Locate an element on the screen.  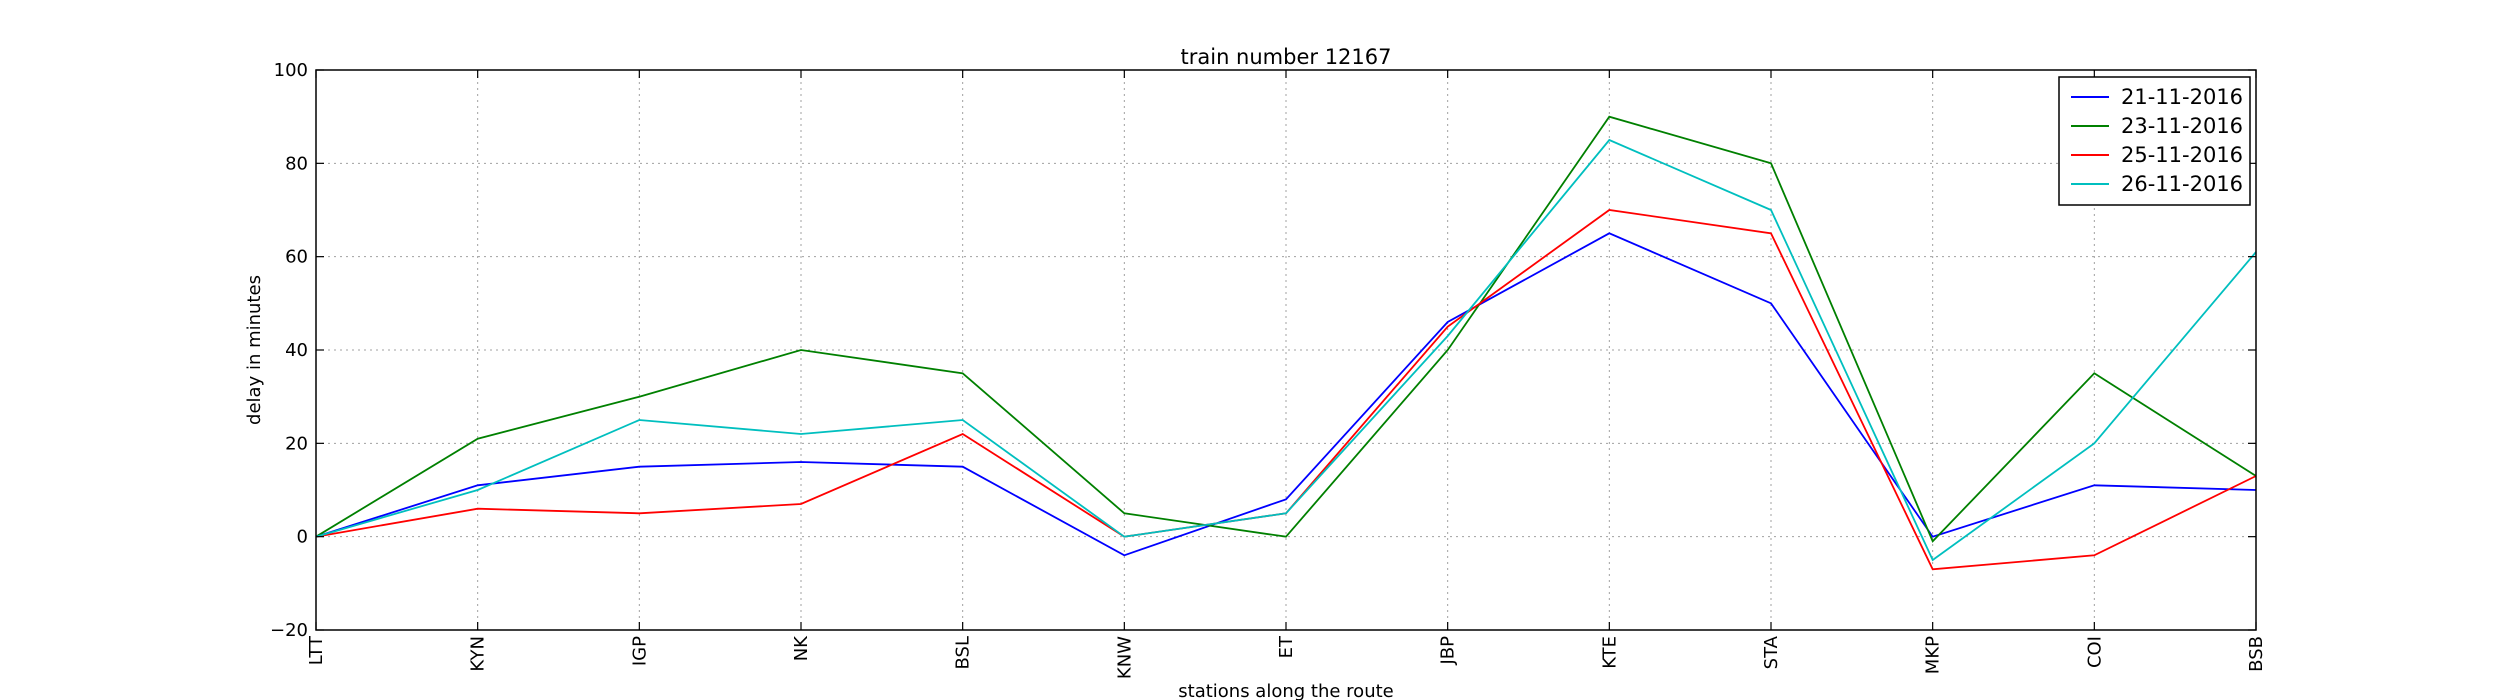
x-tick-label: NK is located at coordinates (801, 648).